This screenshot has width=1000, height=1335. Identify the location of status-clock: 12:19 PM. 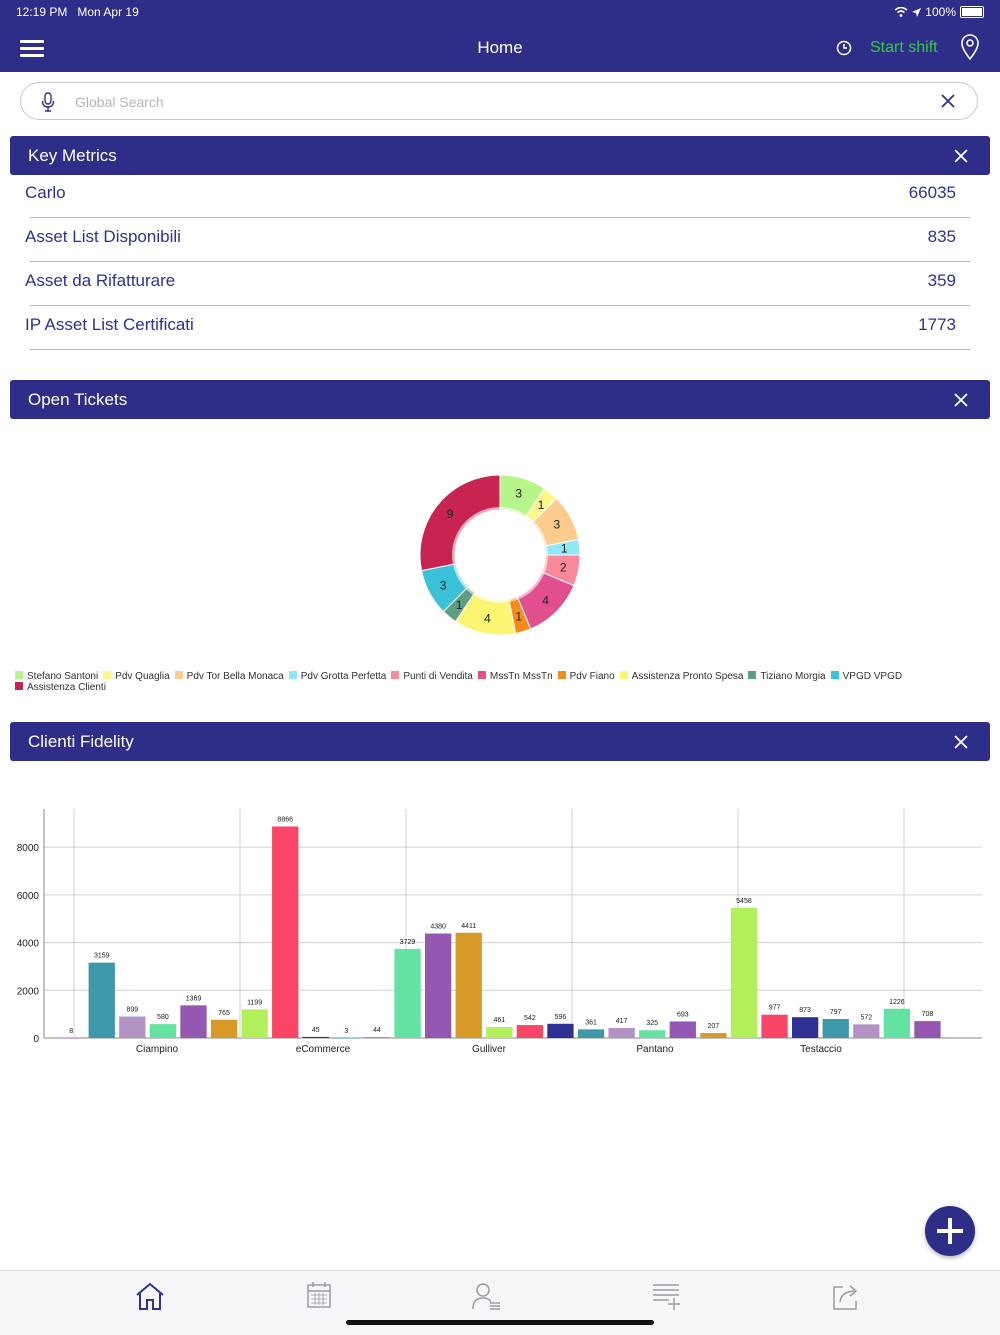
(42, 12).